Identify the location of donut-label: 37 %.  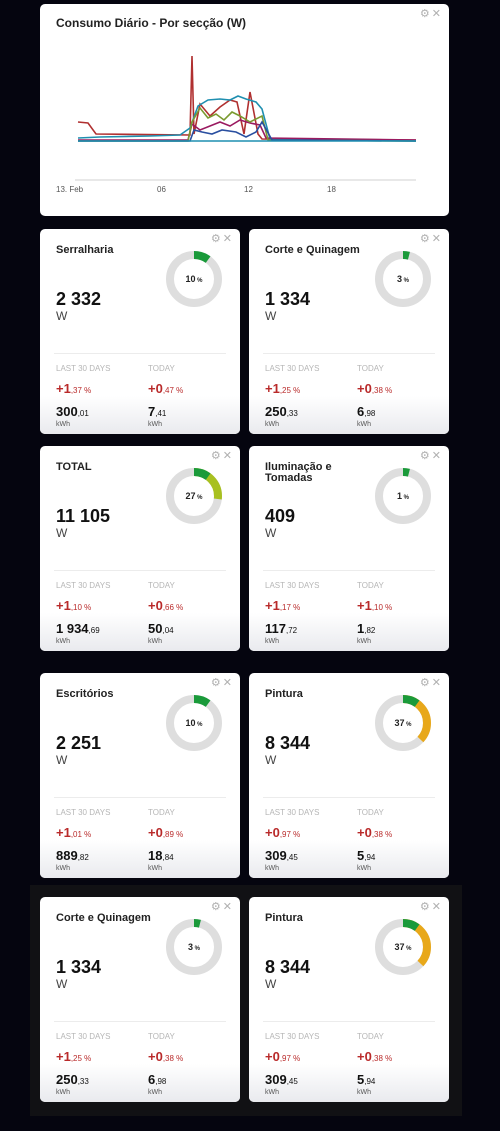
(403, 947).